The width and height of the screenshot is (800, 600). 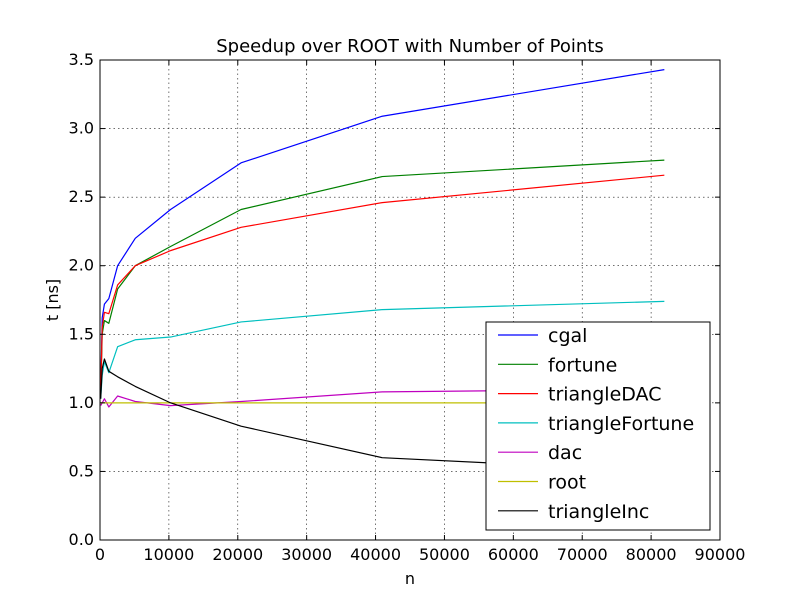 I want to click on series-line-triangleInc, so click(x=382, y=415).